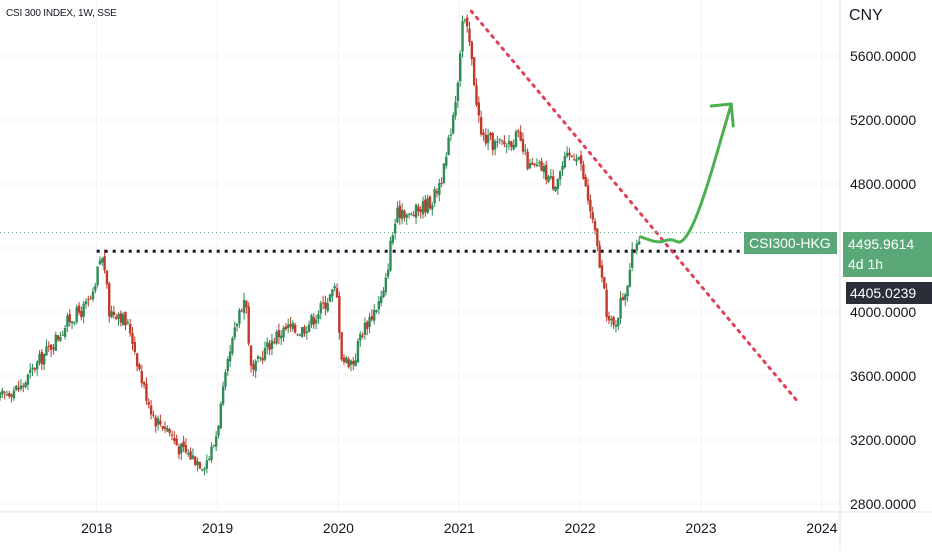 The width and height of the screenshot is (932, 555). Describe the element at coordinates (883, 56) in the screenshot. I see `y-tick-label: 5600.0000` at that location.